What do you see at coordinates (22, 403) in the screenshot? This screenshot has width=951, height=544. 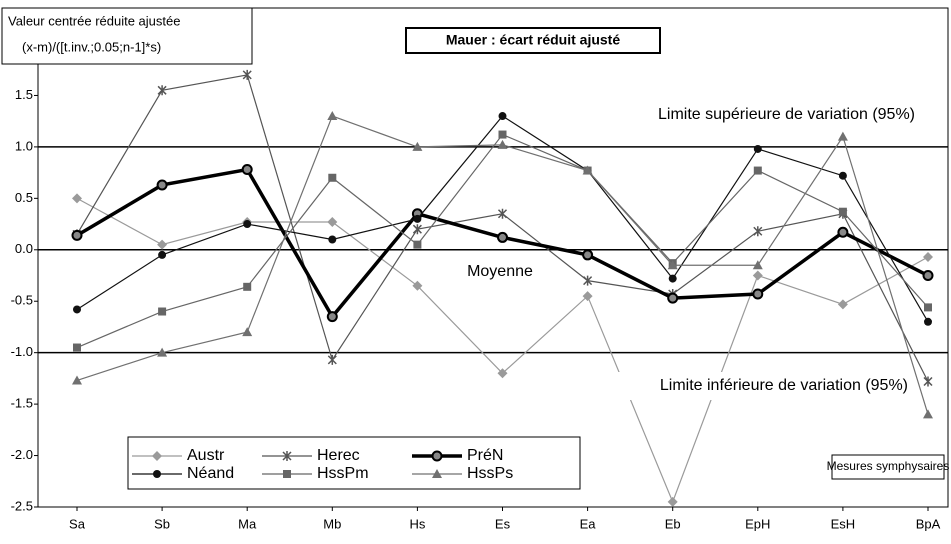 I see `y-tick-label: -1.5` at bounding box center [22, 403].